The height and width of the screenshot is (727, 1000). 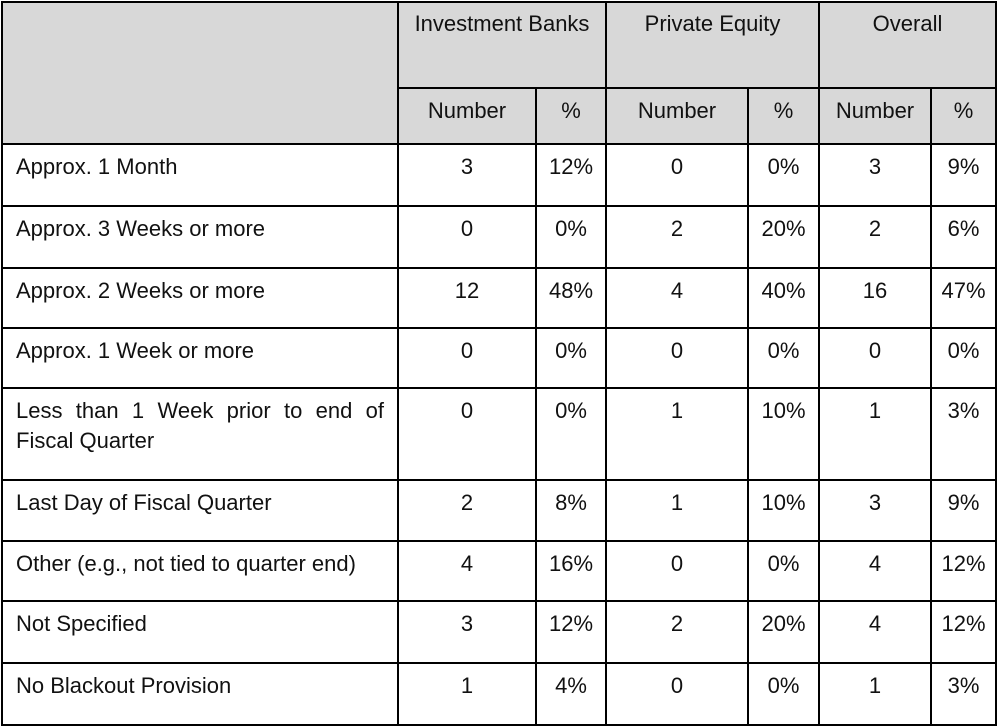 I want to click on group-header-private-equity: Private Equity, so click(x=712, y=45).